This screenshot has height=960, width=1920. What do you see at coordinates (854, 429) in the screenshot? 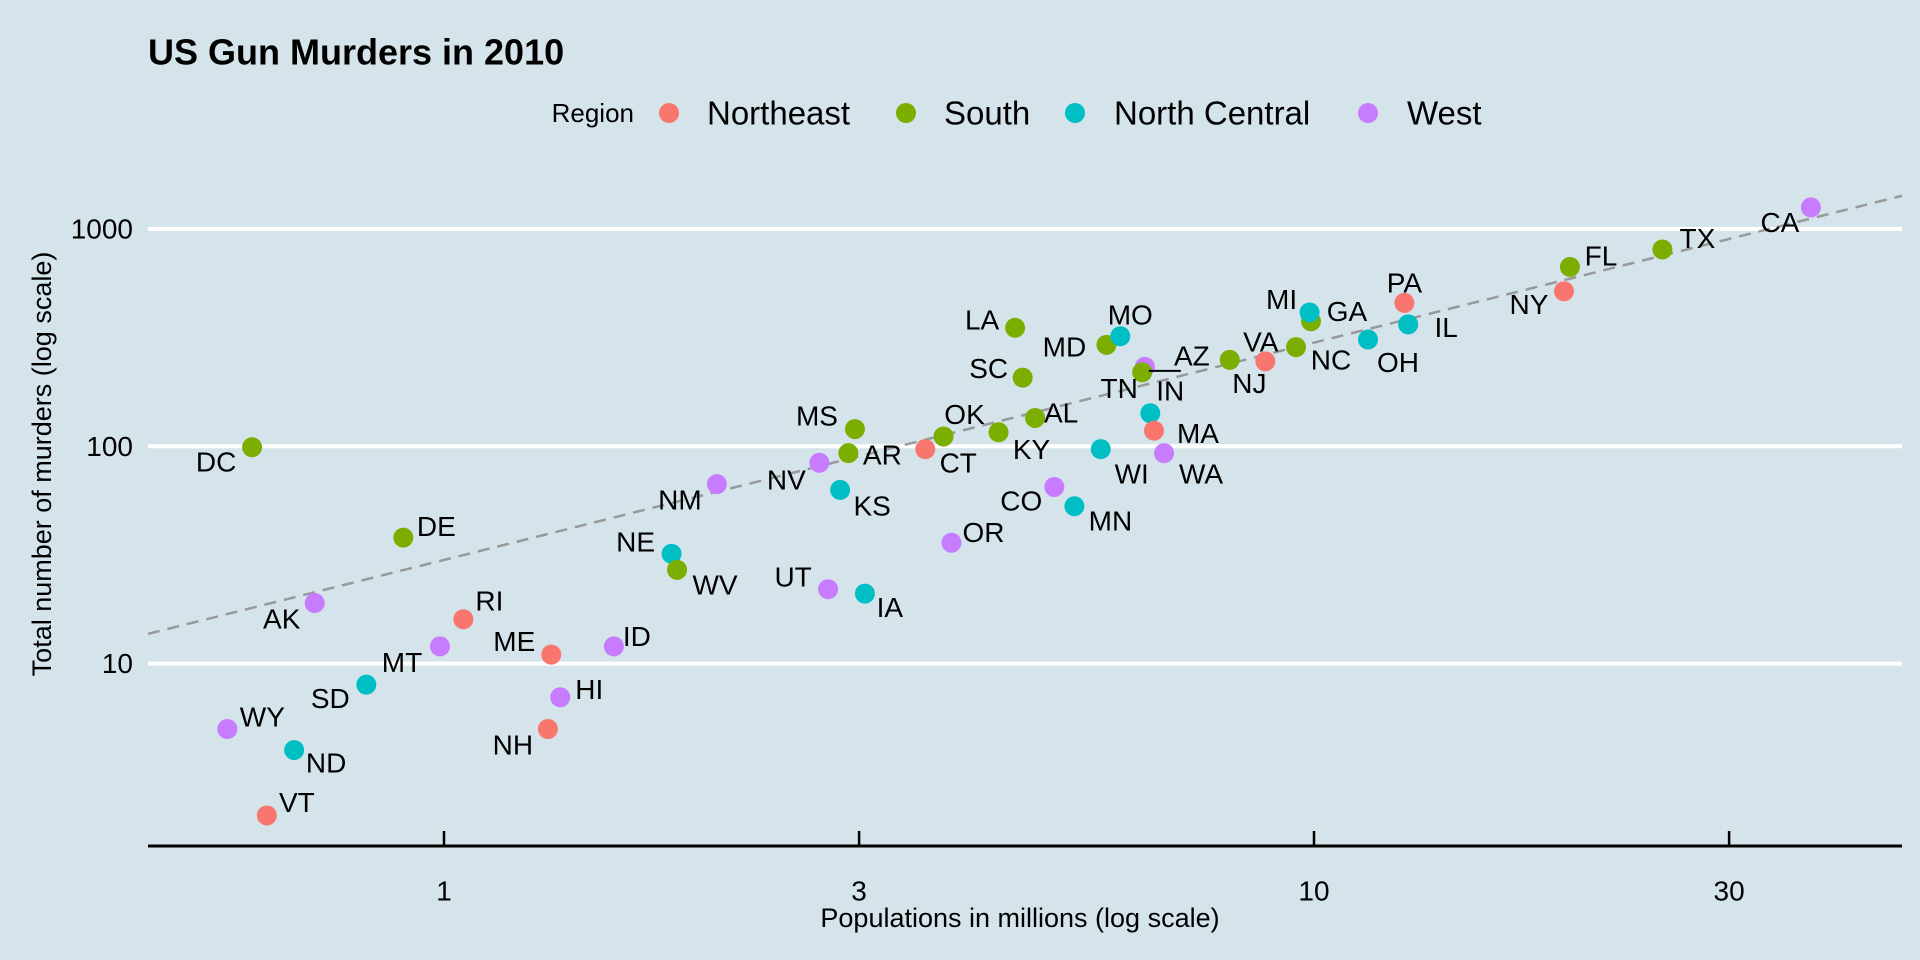
I see `data-point-MS` at bounding box center [854, 429].